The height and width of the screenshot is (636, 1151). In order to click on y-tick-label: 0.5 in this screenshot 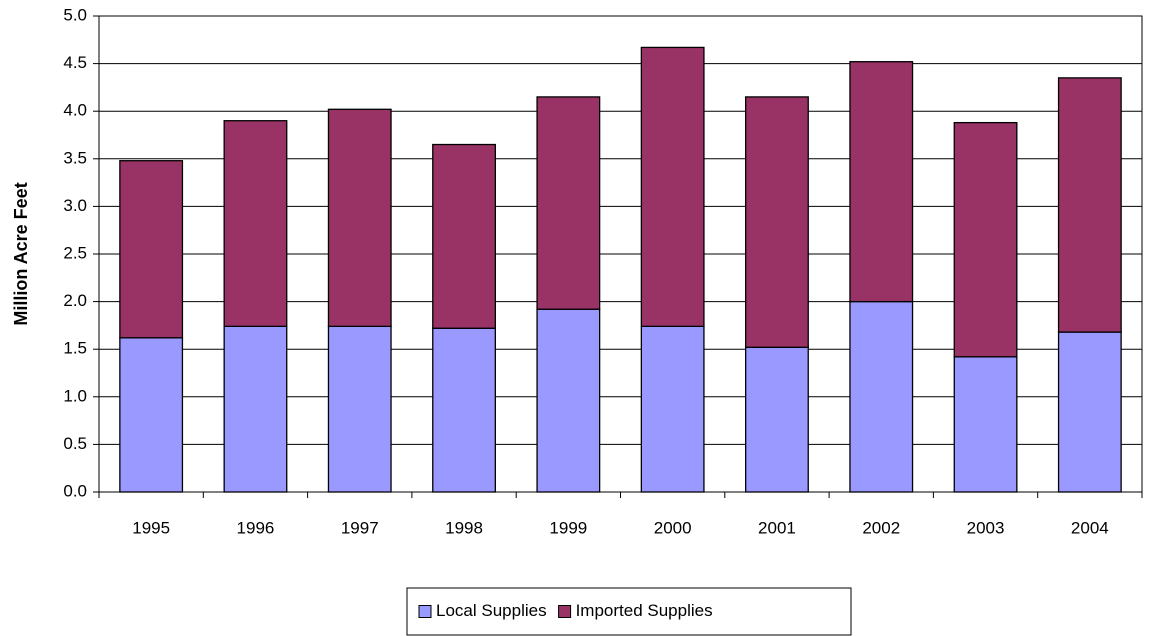, I will do `click(75, 443)`.